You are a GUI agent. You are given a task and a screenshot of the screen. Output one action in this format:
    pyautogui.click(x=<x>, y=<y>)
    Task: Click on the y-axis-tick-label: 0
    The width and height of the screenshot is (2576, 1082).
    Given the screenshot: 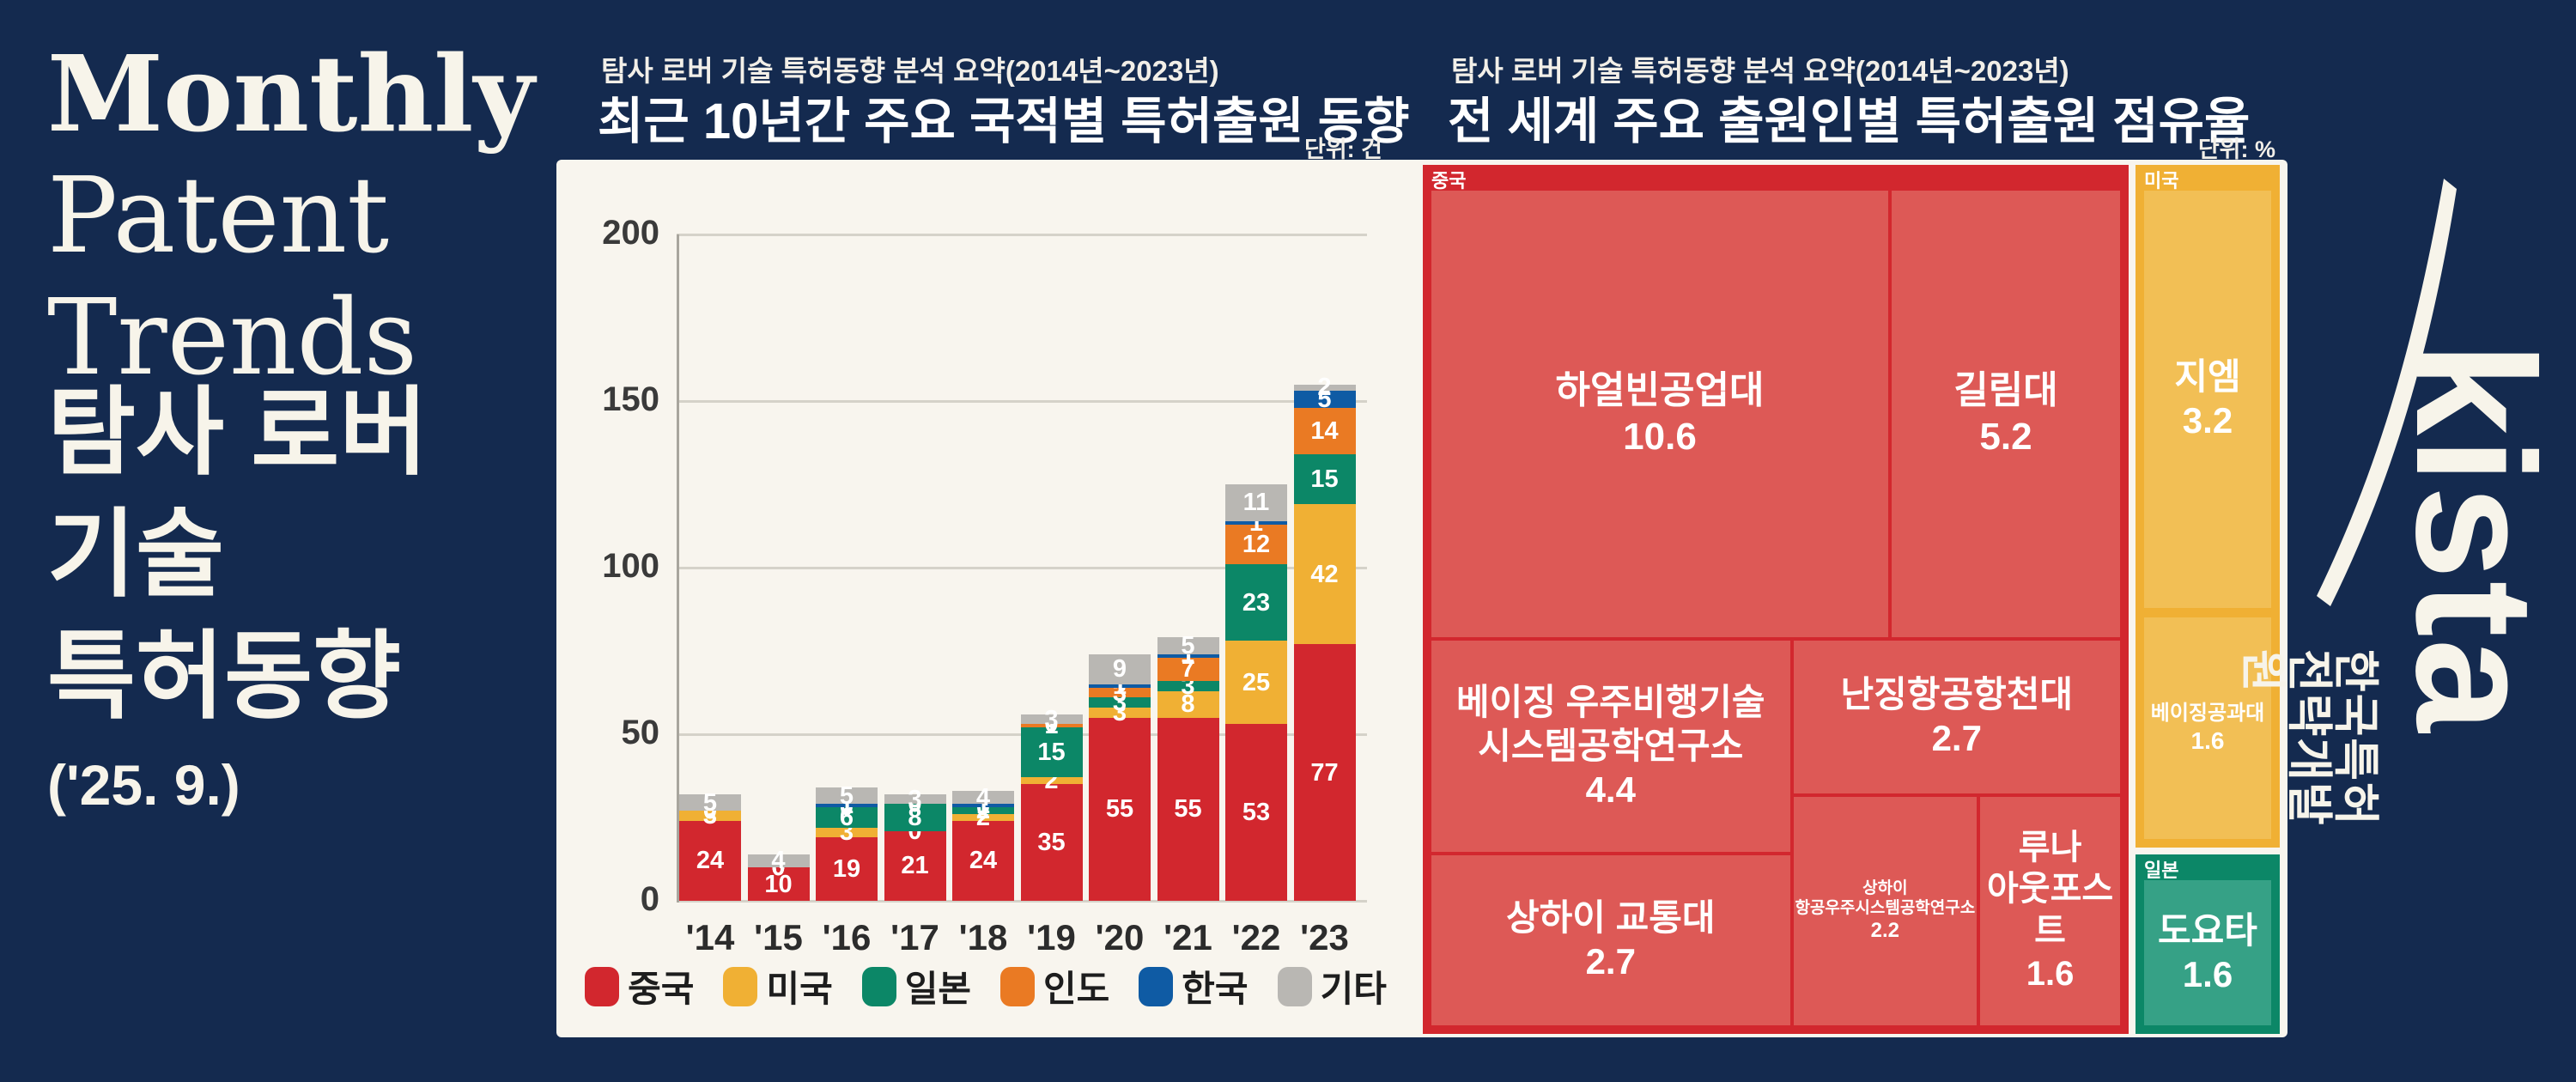 What is the action you would take?
    pyautogui.click(x=649, y=899)
    